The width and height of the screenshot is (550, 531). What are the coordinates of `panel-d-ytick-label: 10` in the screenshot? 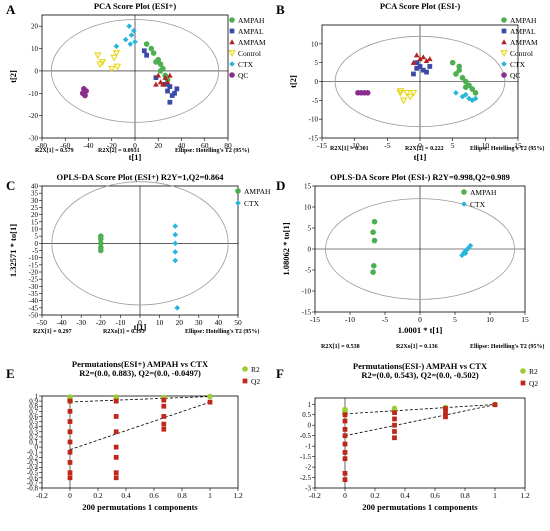 It's located at (308, 208).